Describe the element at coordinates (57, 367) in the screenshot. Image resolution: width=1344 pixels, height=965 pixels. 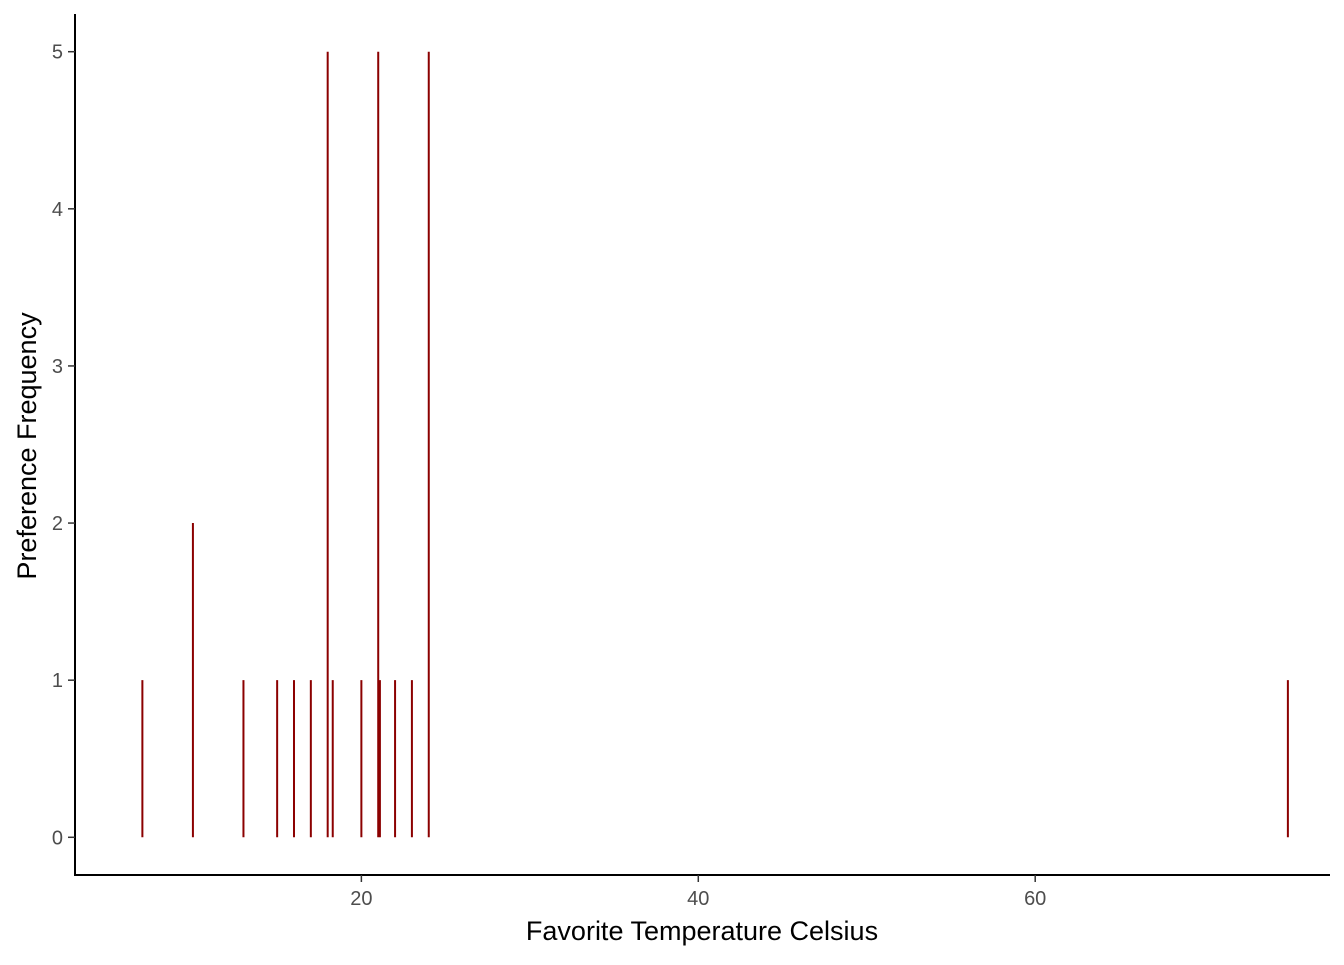
I see `y-tick-label: 3` at that location.